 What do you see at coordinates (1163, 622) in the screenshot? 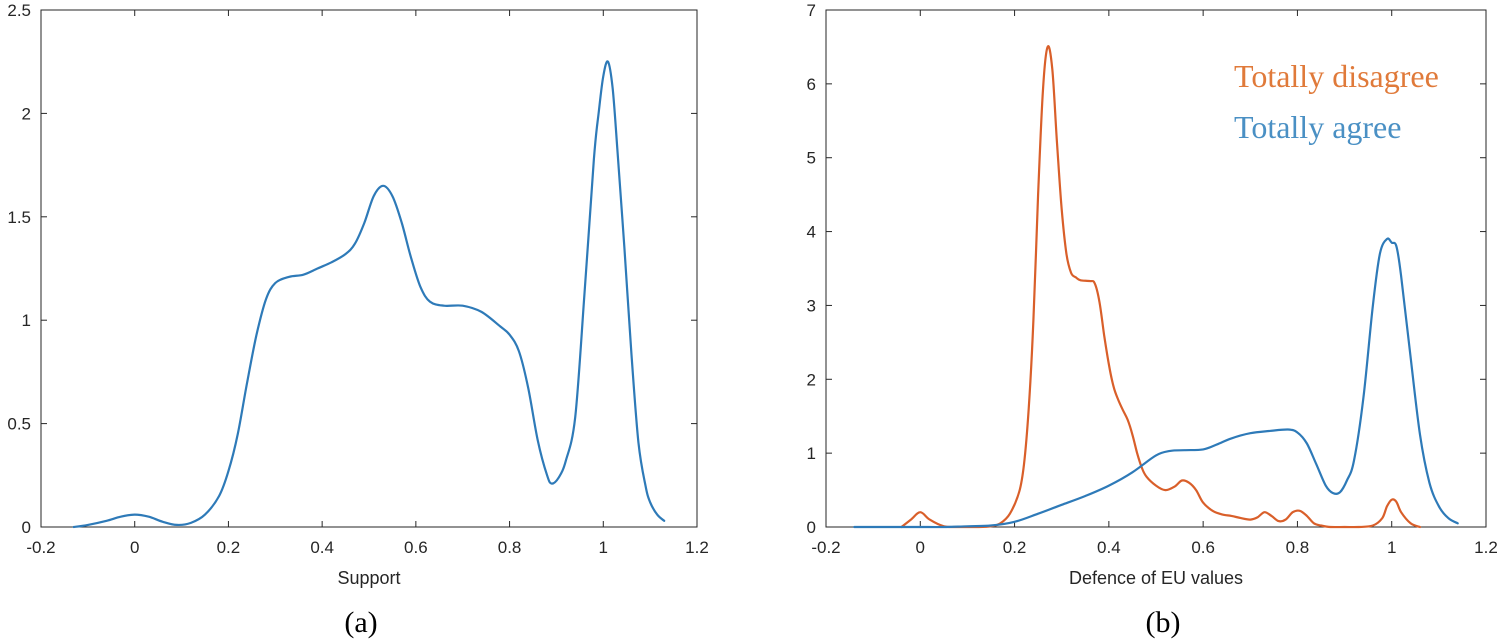
I see `panel-label-b: (b)` at bounding box center [1163, 622].